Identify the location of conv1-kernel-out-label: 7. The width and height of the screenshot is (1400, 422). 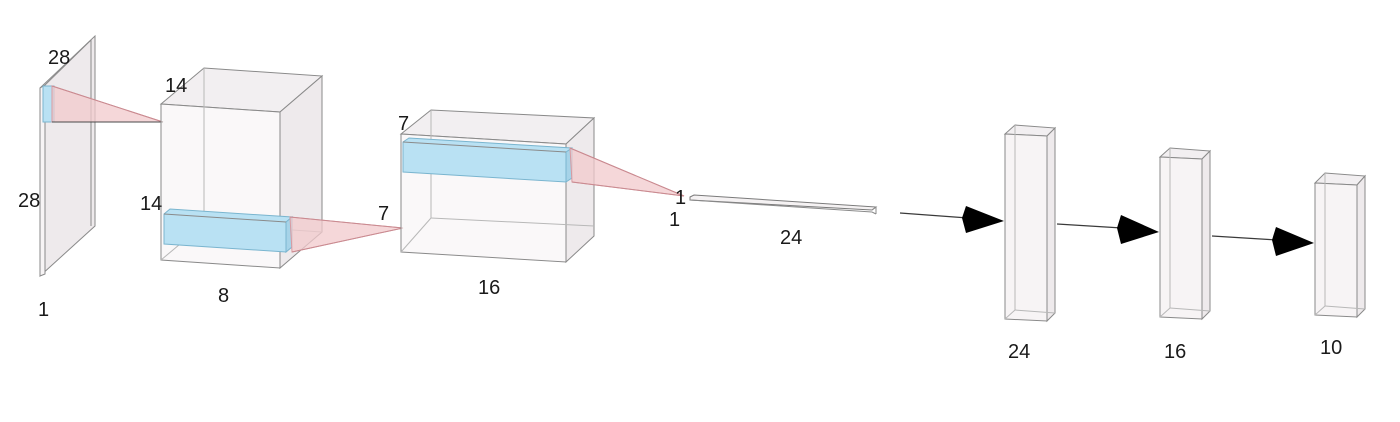
(383, 214).